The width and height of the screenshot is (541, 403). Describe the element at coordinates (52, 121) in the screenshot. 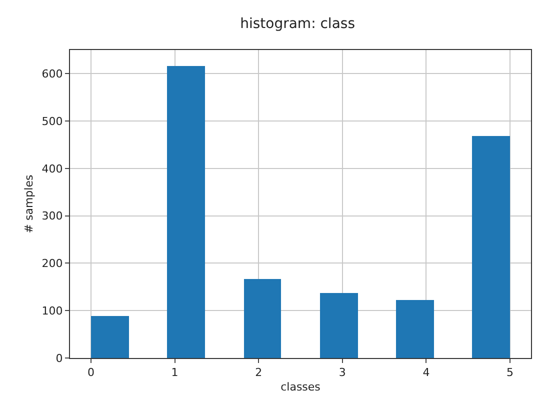

I see `y-tick-label: 500` at that location.